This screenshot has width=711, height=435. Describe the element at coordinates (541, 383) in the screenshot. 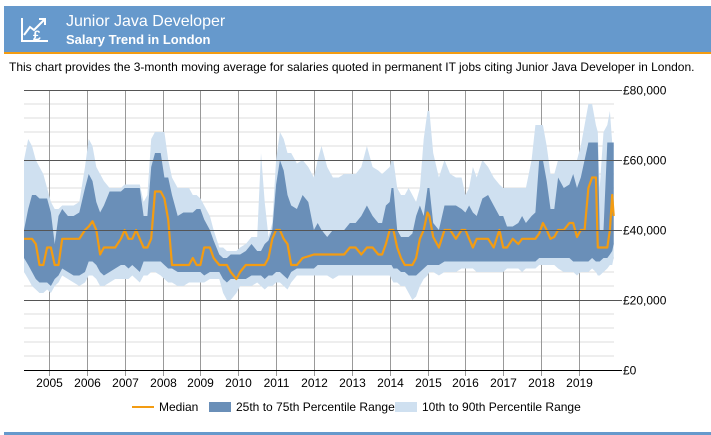

I see `x-tick-label: 2018` at that location.